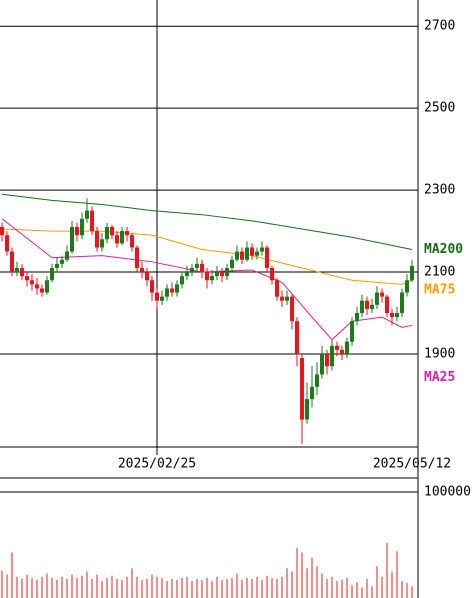  What do you see at coordinates (439, 108) in the screenshot?
I see `y-tick-label: 2500` at bounding box center [439, 108].